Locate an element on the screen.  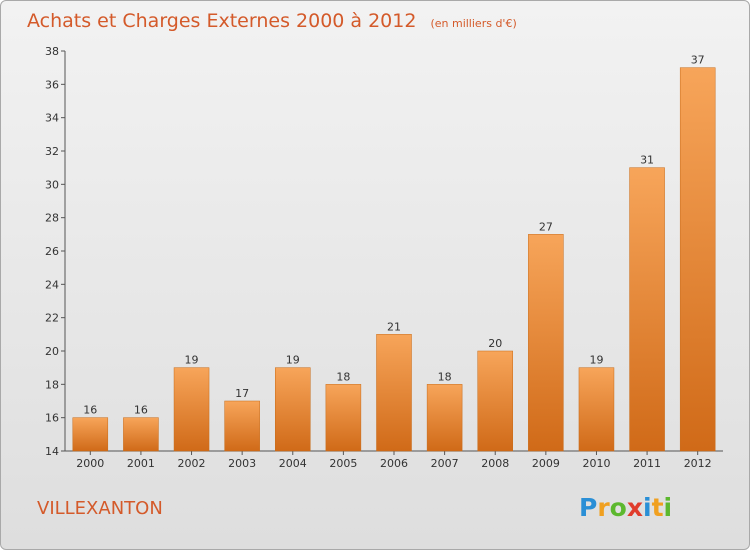
x-tick-label: 2002 is located at coordinates (192, 463).